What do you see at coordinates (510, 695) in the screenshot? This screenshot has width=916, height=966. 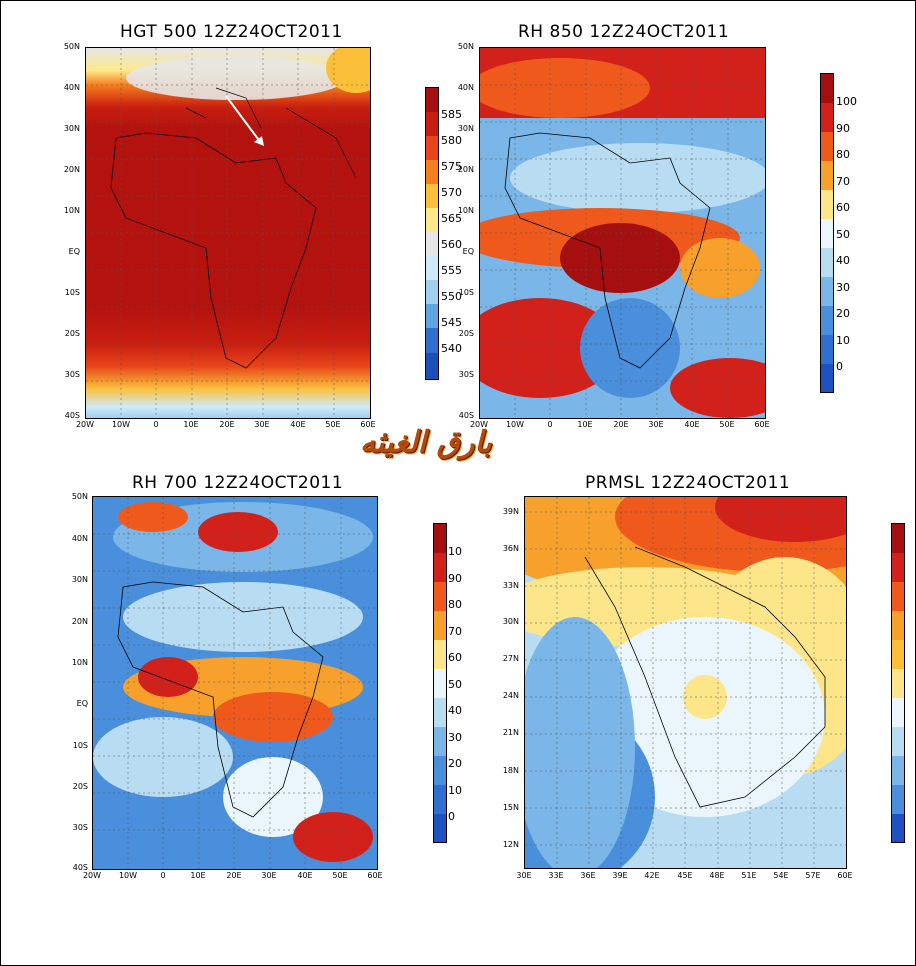 I see `y-label: 24N` at bounding box center [510, 695].